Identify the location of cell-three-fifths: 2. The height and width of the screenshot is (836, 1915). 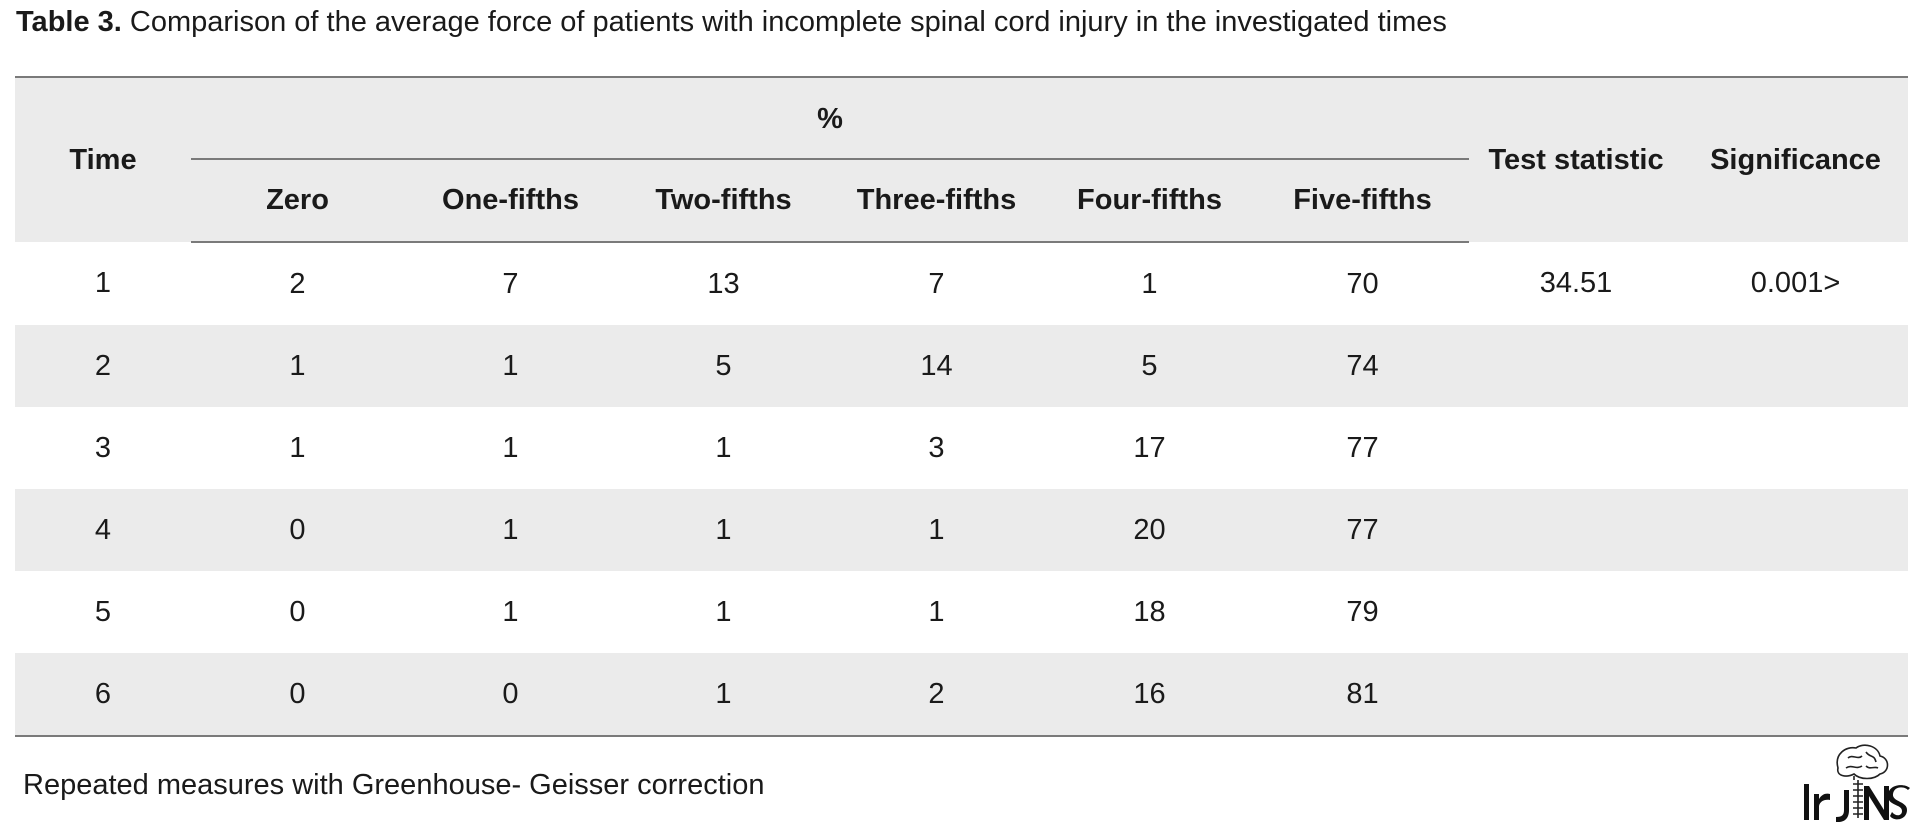
(936, 695).